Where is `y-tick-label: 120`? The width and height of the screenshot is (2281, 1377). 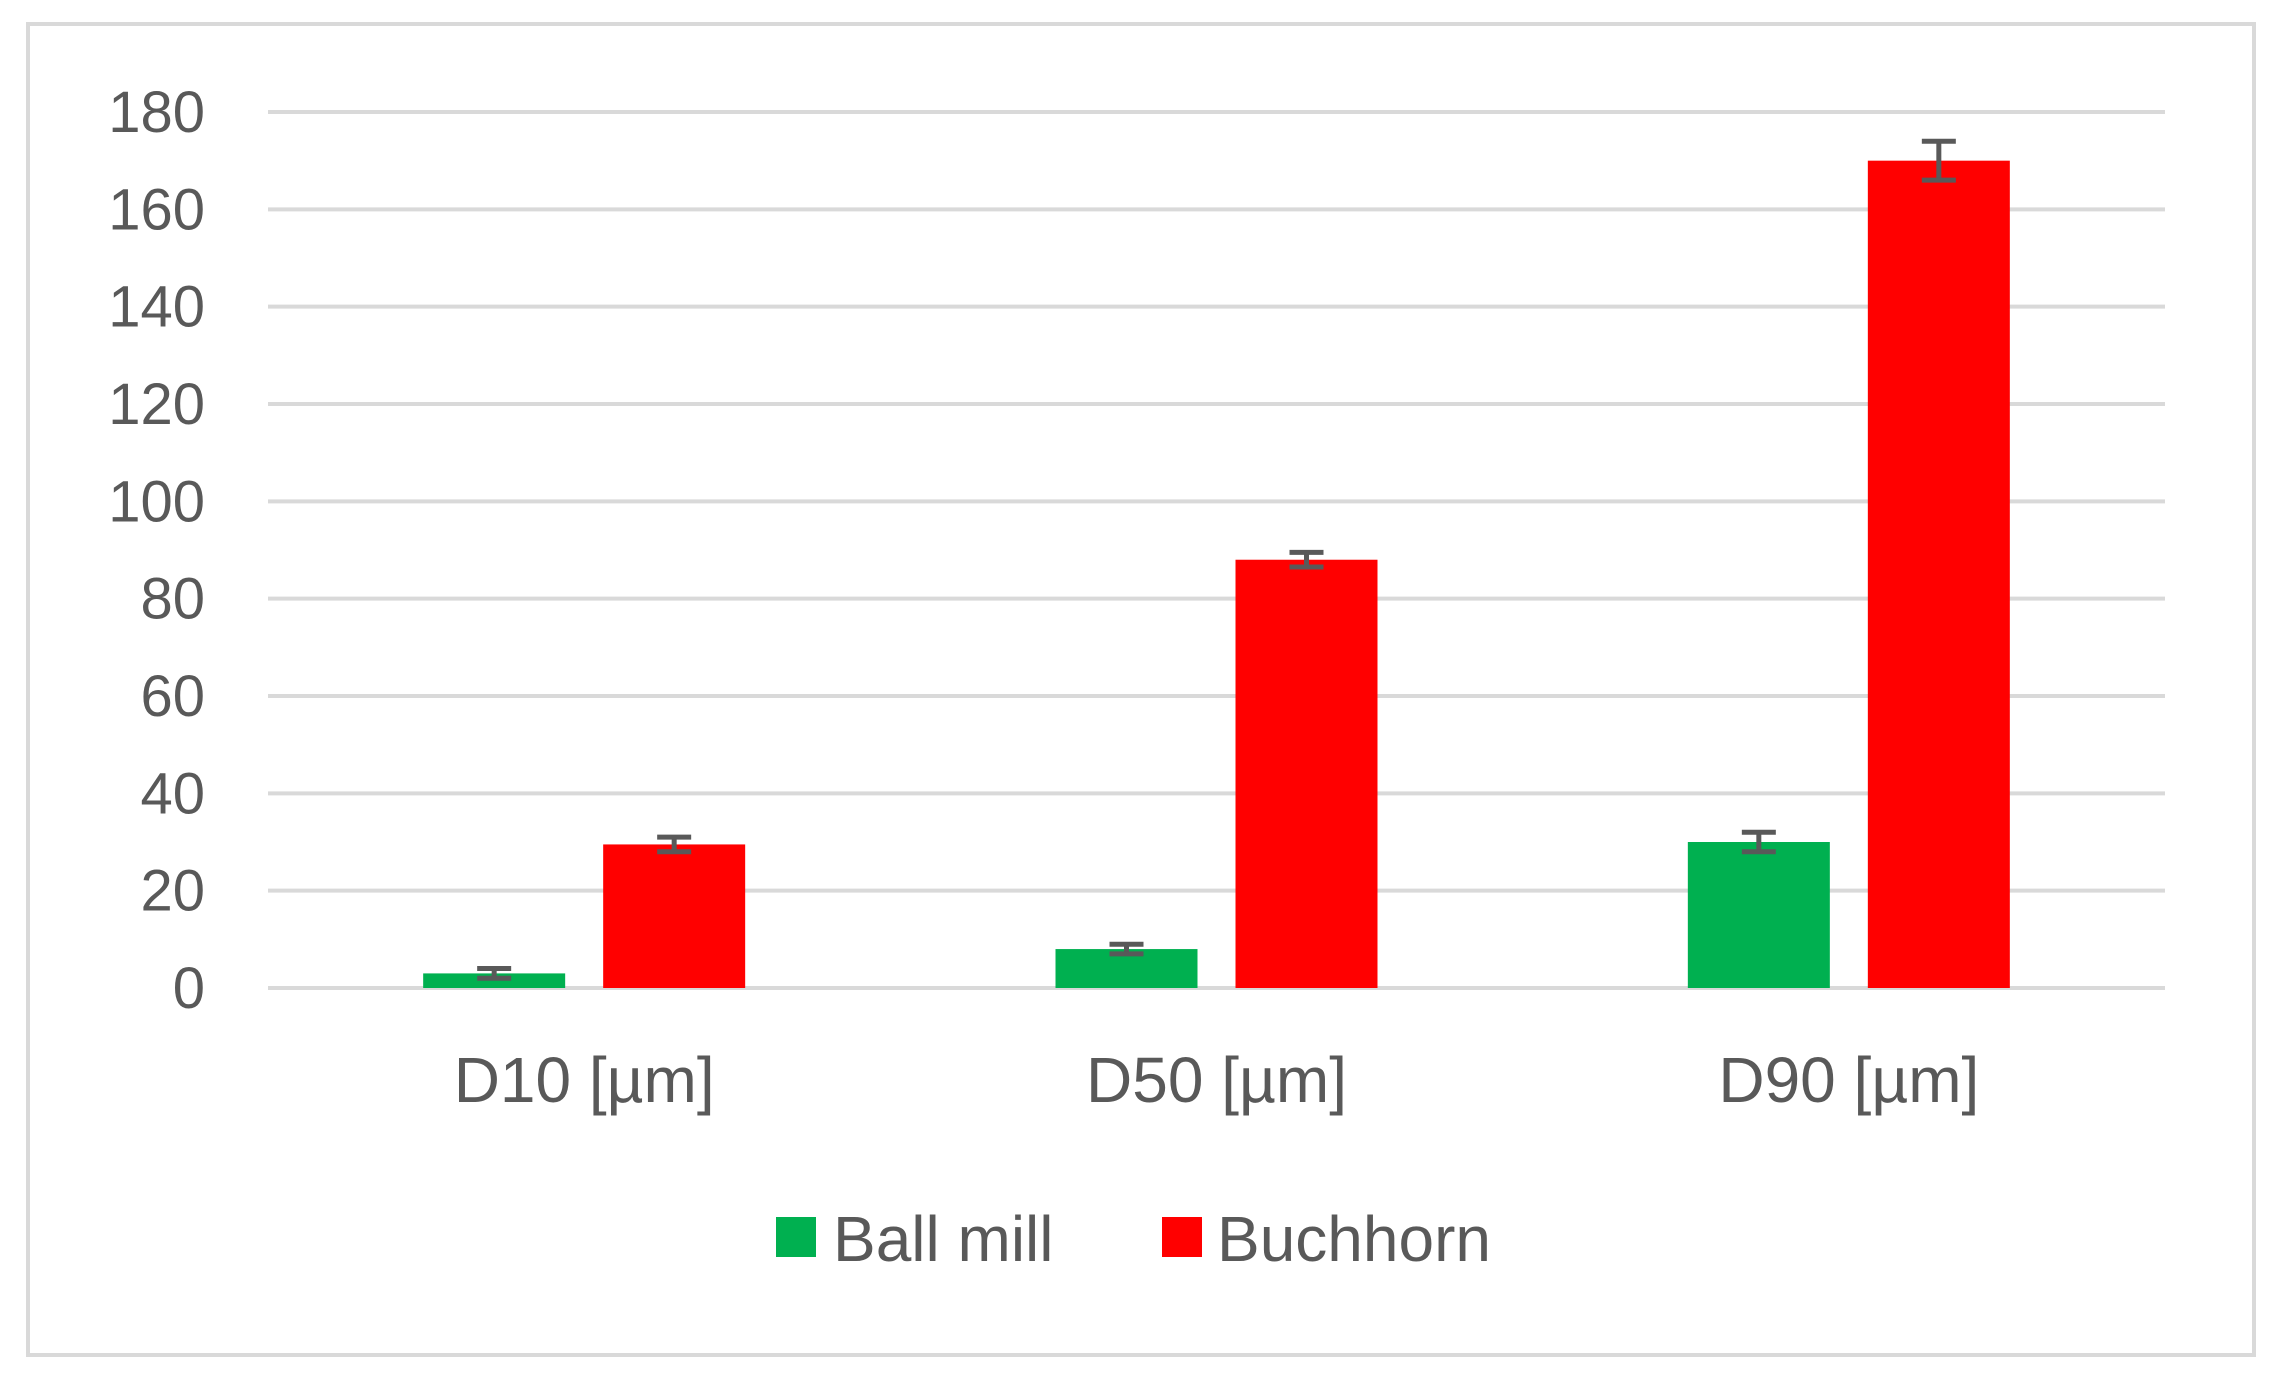 y-tick-label: 120 is located at coordinates (156, 404).